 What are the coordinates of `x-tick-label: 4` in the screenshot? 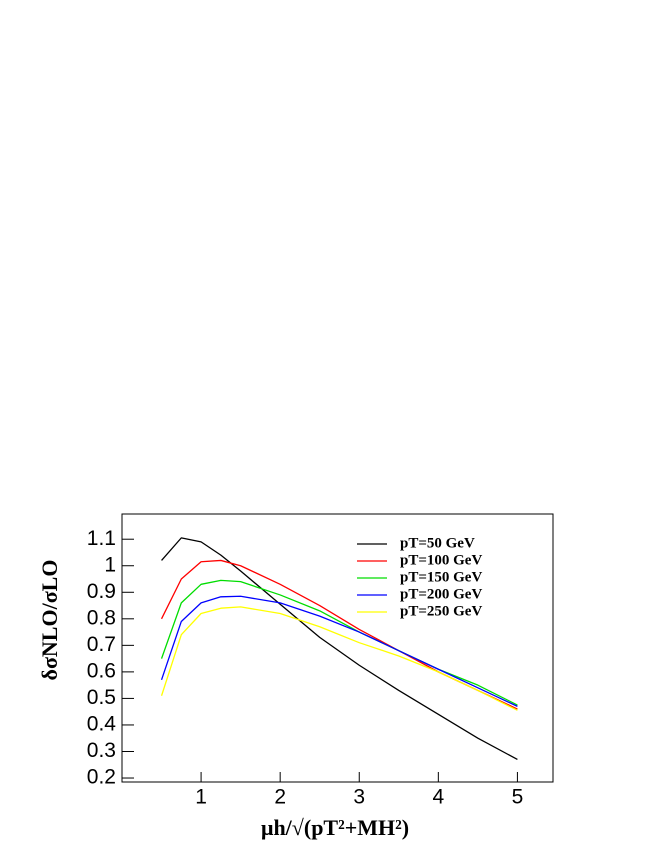 It's located at (438, 797).